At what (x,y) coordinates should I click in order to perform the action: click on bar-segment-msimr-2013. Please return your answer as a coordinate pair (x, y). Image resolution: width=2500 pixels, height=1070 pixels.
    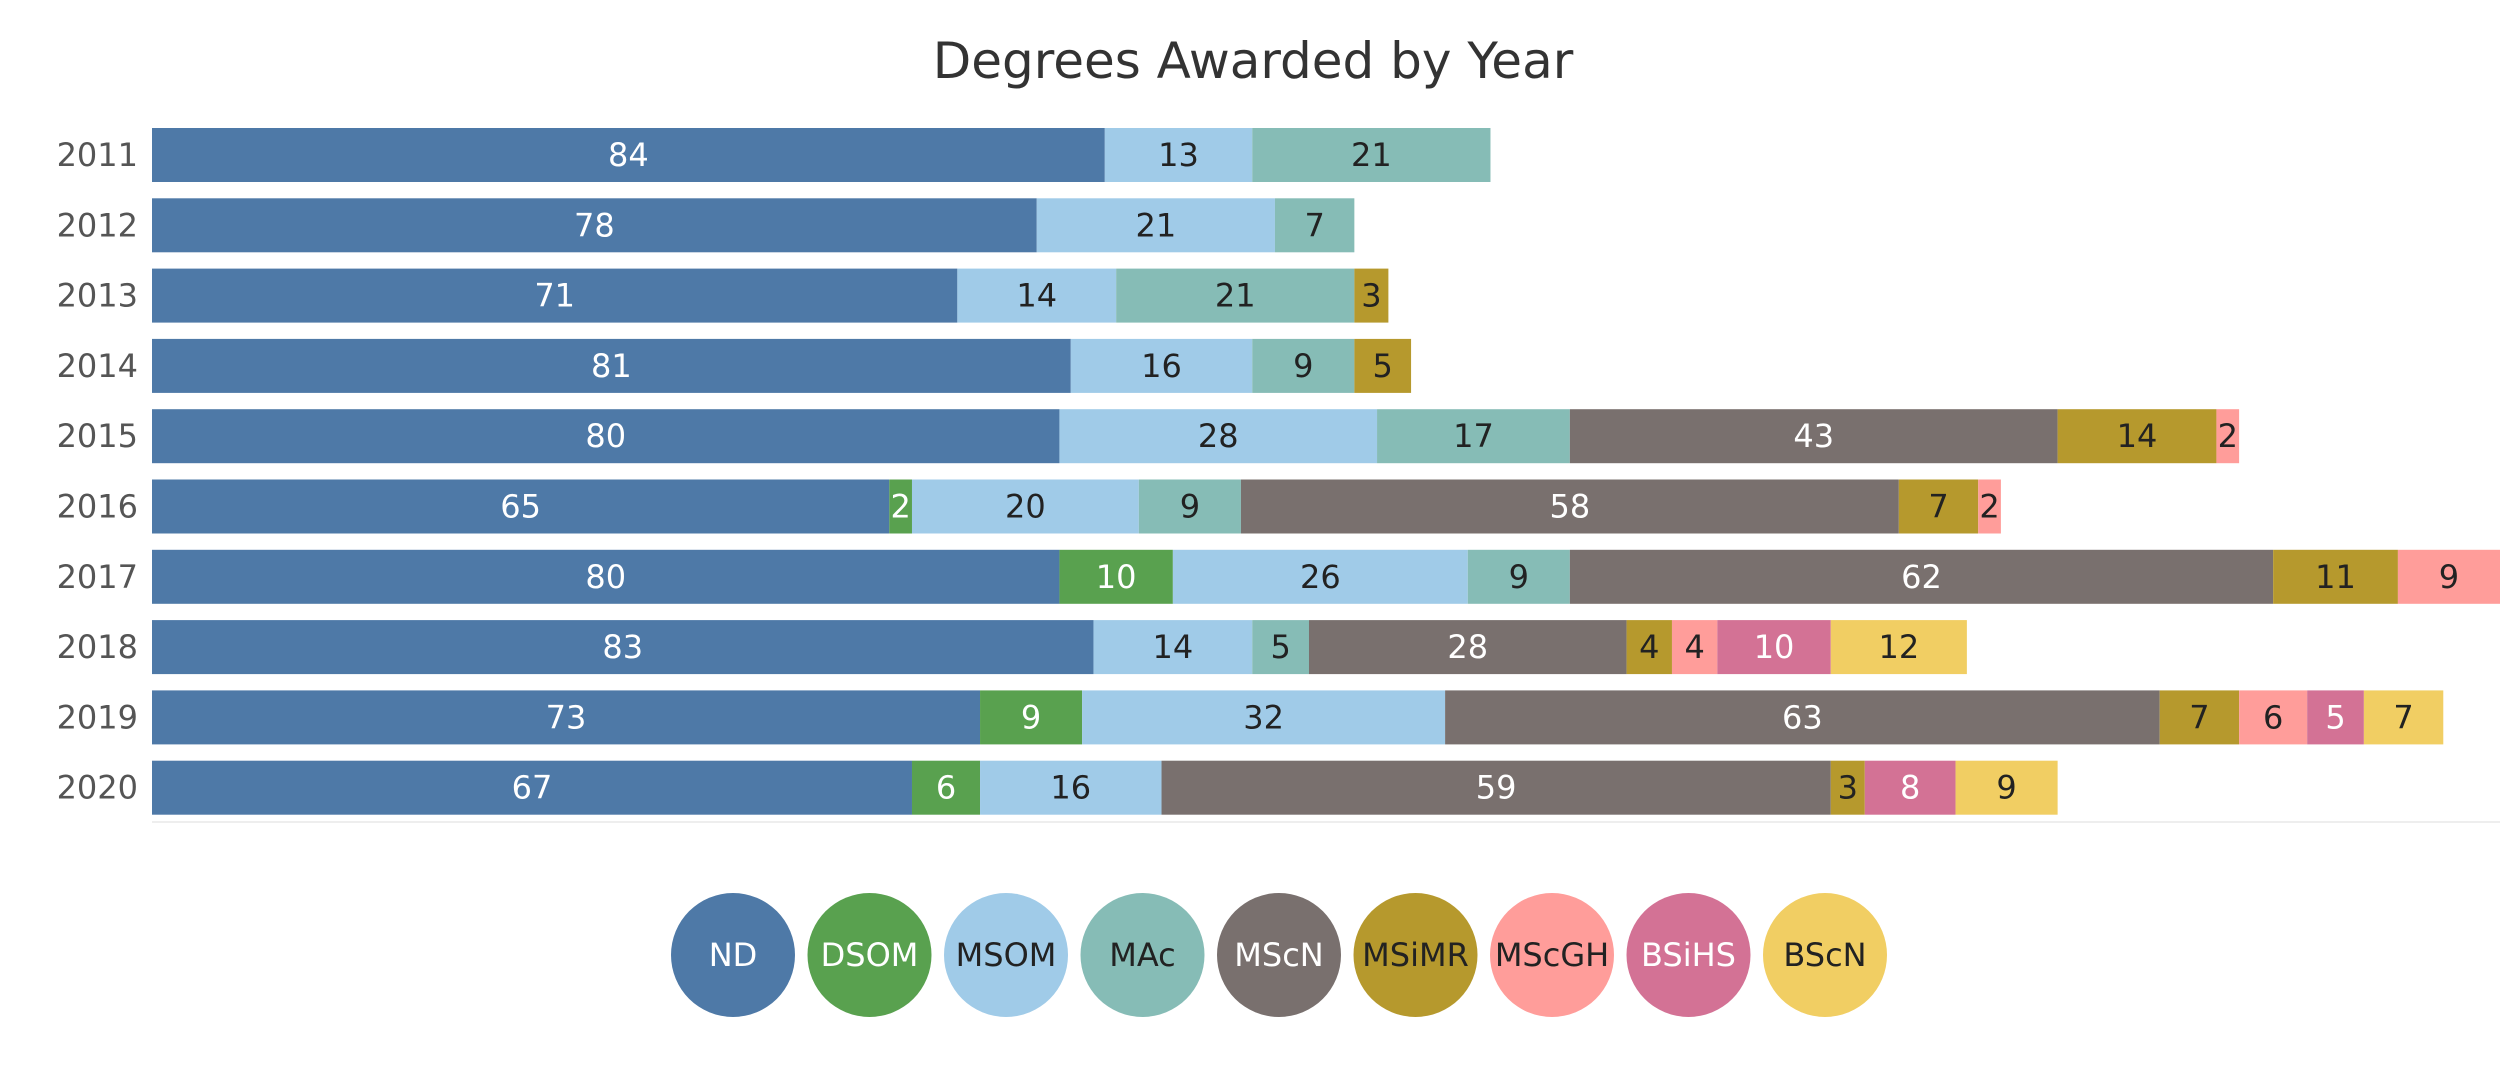
    Looking at the image, I should click on (1371, 295).